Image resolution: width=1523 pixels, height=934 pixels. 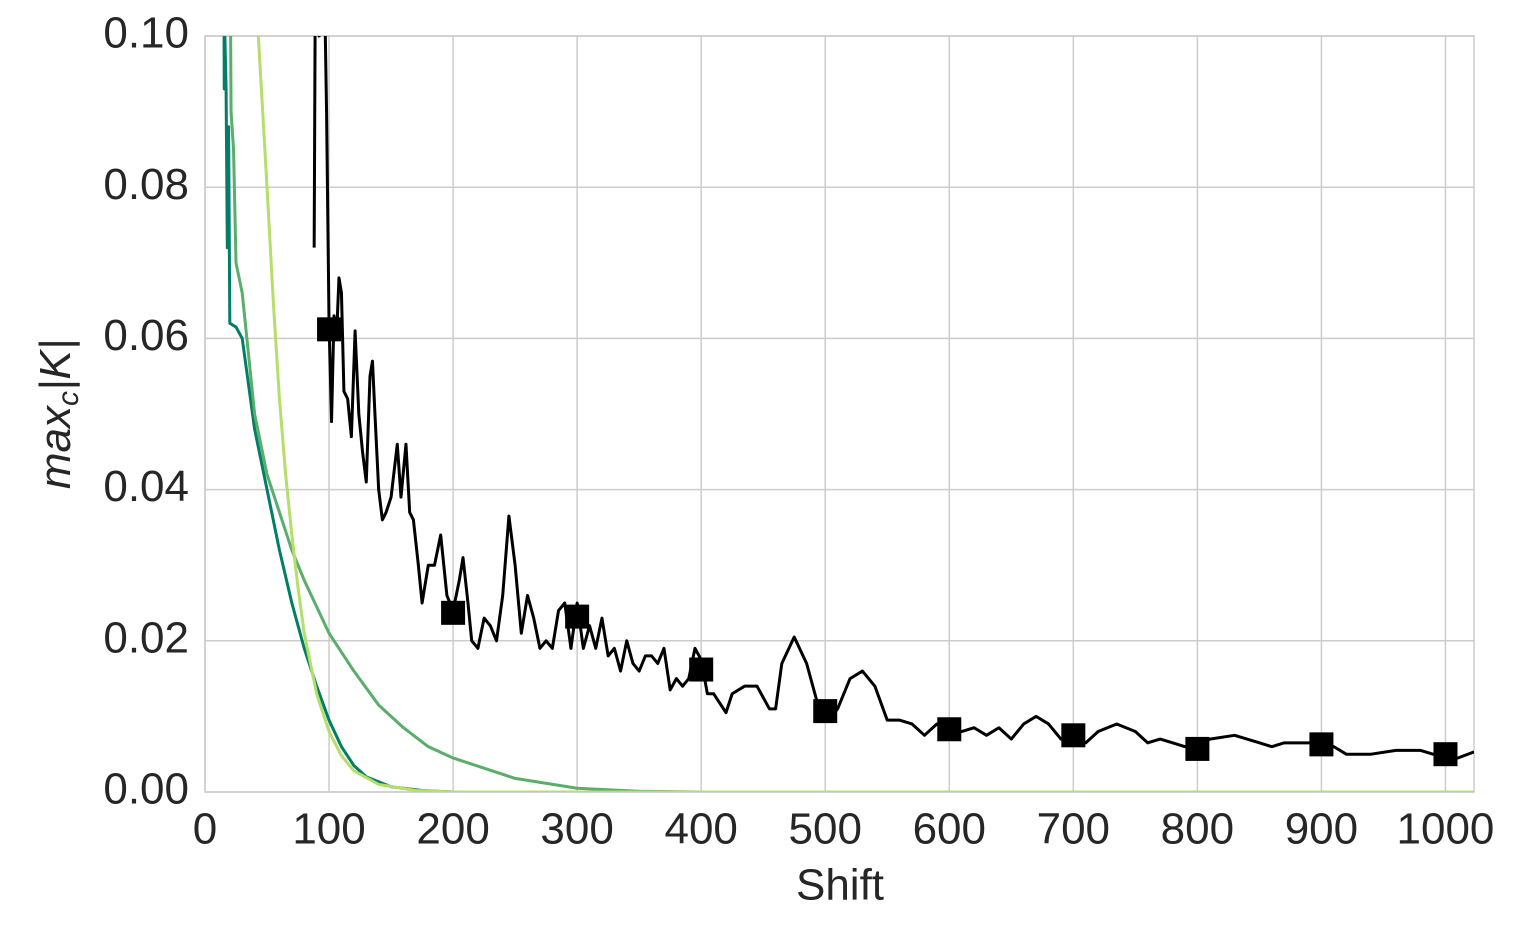 I want to click on x-tick-label: 700, so click(x=1073, y=829).